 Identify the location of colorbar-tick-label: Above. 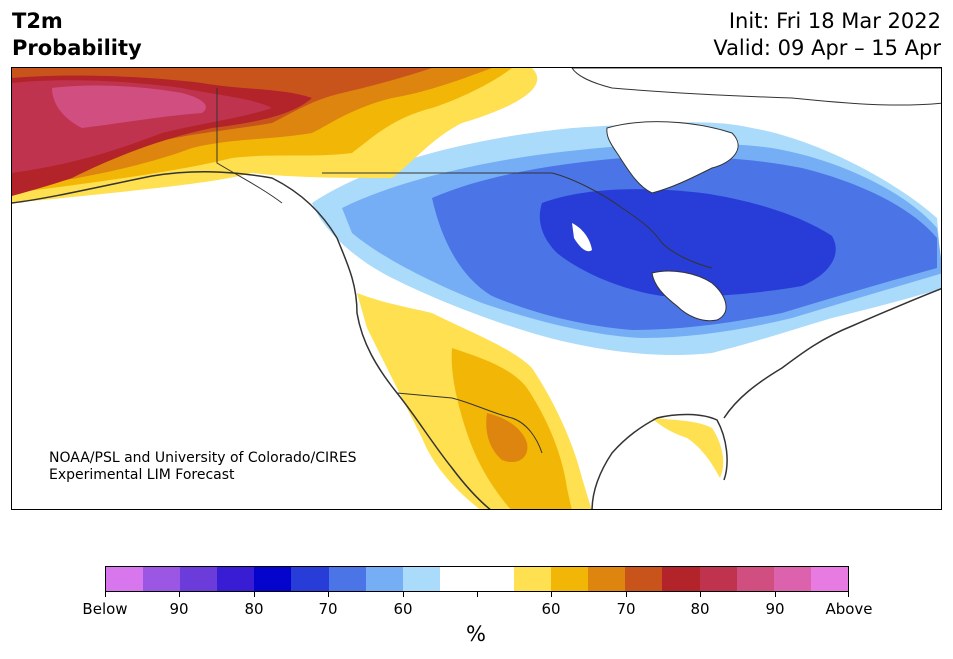
(849, 609).